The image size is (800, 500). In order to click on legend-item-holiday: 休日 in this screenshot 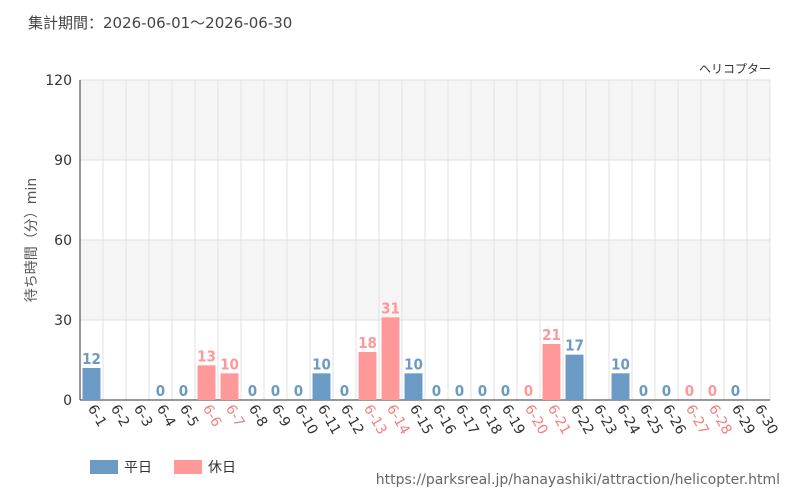, I will do `click(205, 467)`.